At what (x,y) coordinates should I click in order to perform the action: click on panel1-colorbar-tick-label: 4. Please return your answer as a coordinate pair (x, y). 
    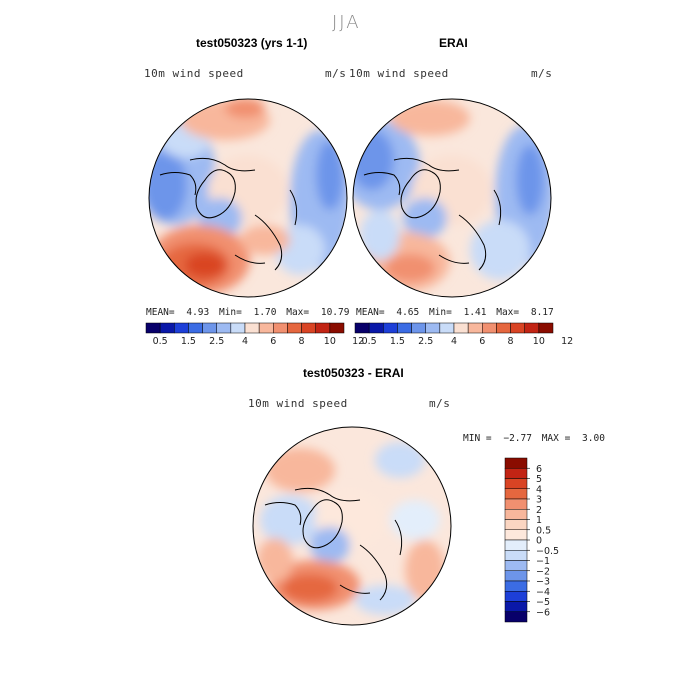
    Looking at the image, I should click on (245, 341).